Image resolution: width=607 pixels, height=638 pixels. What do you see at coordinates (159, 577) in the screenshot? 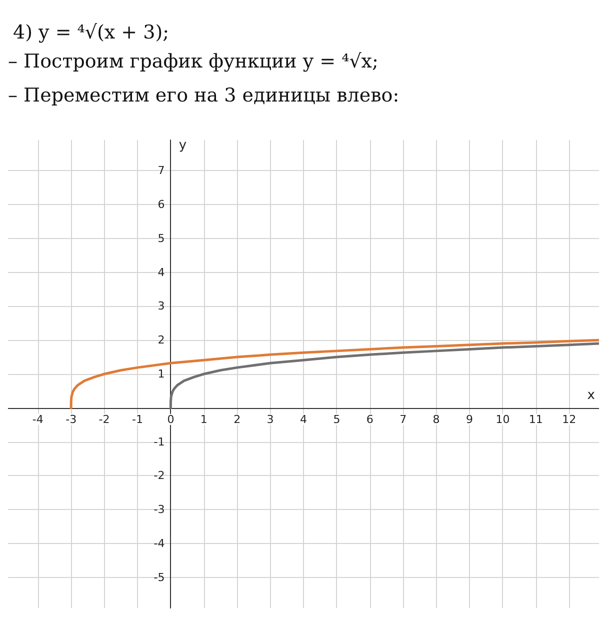
I see `y-tick-label: -5` at bounding box center [159, 577].